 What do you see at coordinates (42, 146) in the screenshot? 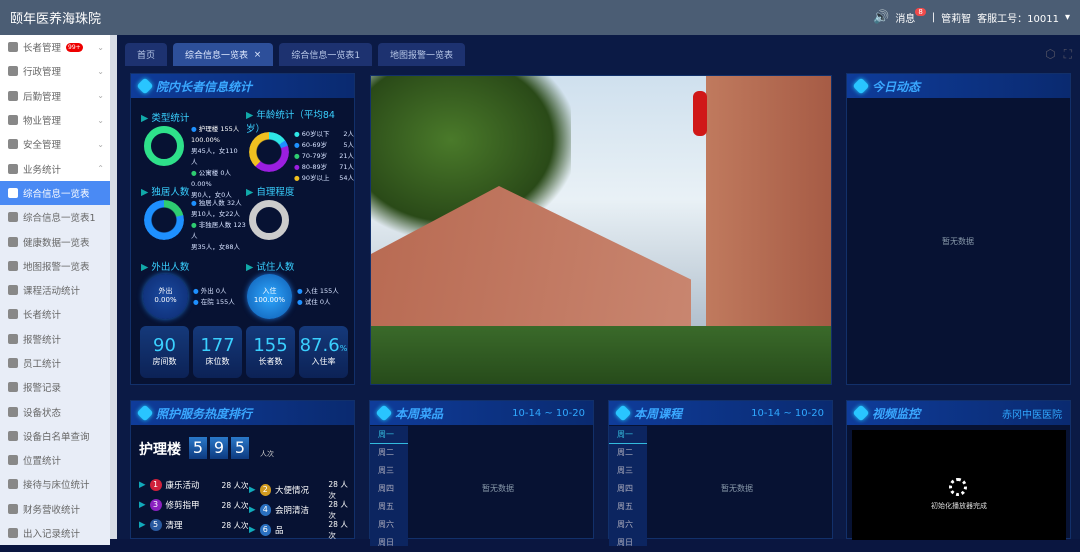
I see `sidebar-item-label: 安全管理` at bounding box center [42, 146].